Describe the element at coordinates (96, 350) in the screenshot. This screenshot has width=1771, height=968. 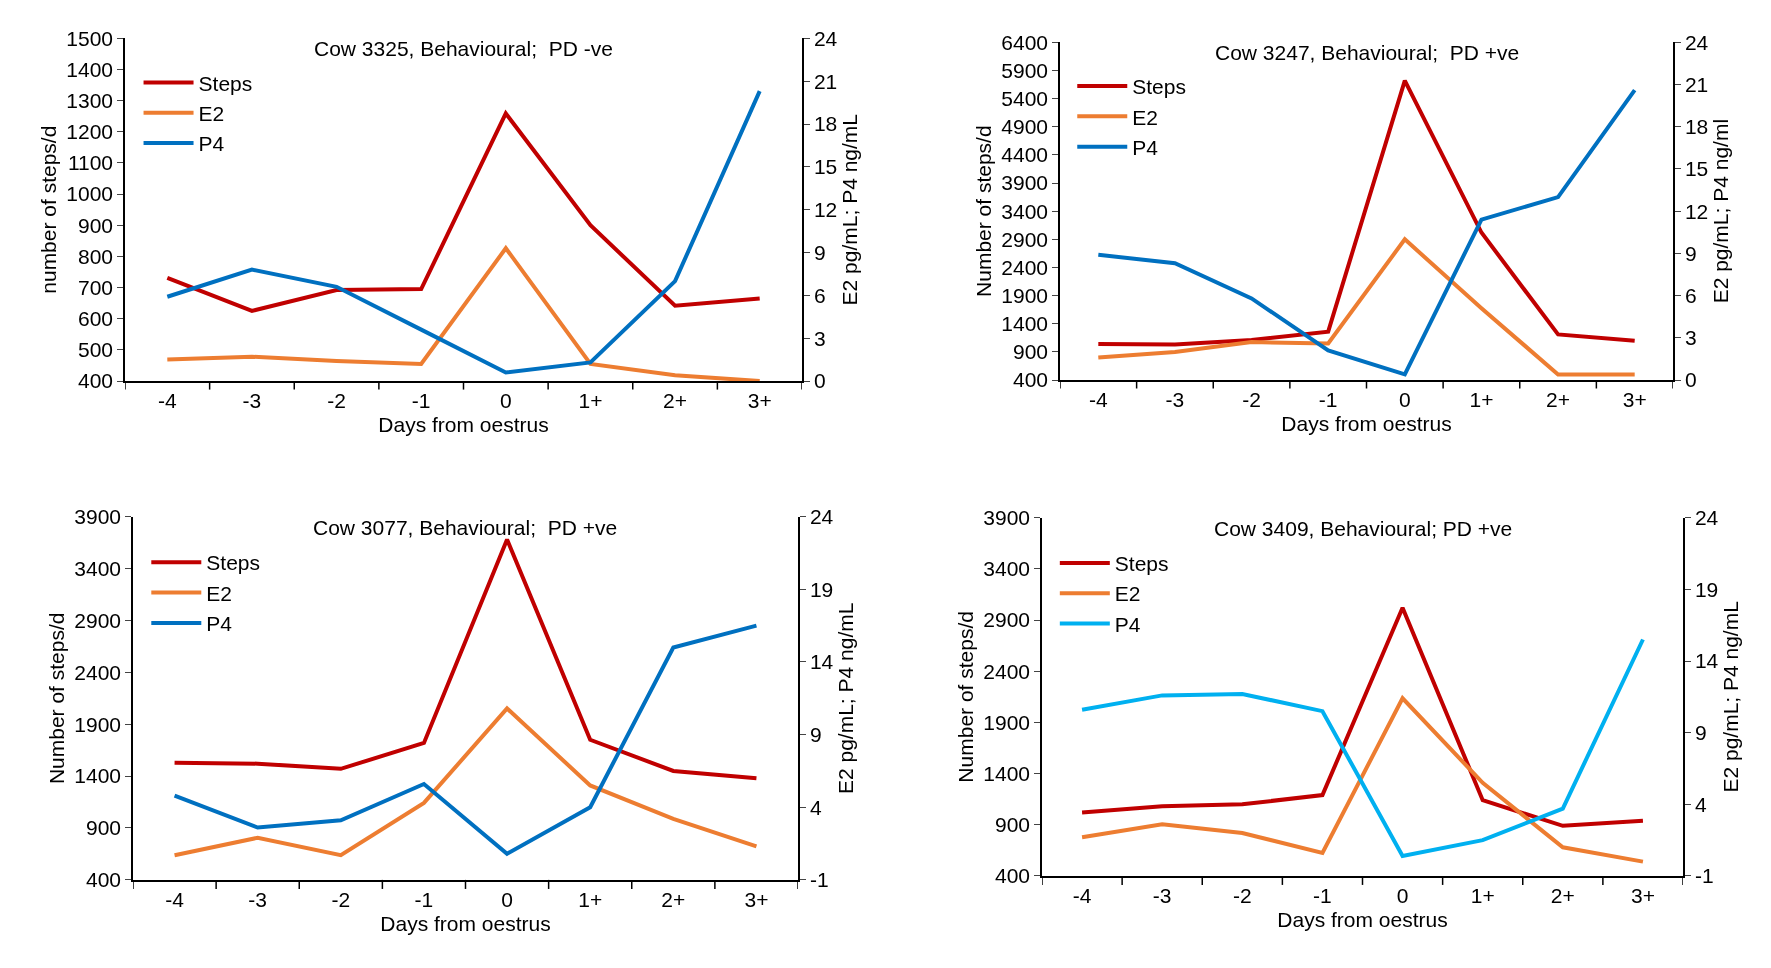
I see `y-tick-label: 500` at that location.